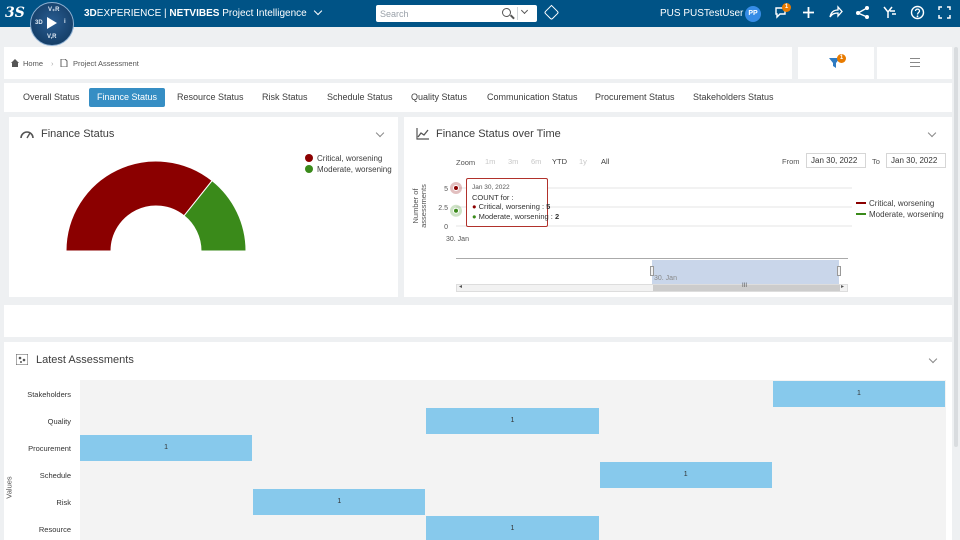  What do you see at coordinates (906, 214) in the screenshot?
I see `timeline-legend-moderate-label: Moderate, worsening` at bounding box center [906, 214].